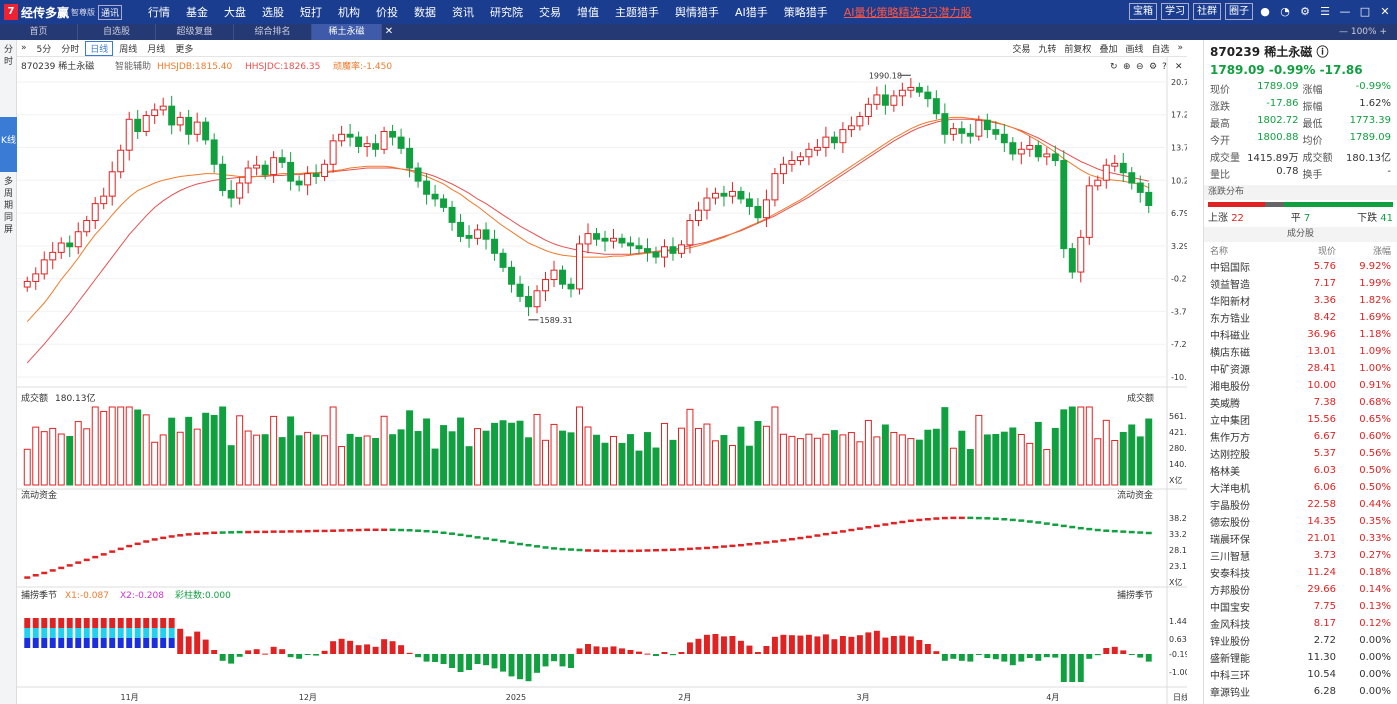 The width and height of the screenshot is (1397, 704). Describe the element at coordinates (1047, 49) in the screenshot. I see `chart-tool-1: 九转` at that location.